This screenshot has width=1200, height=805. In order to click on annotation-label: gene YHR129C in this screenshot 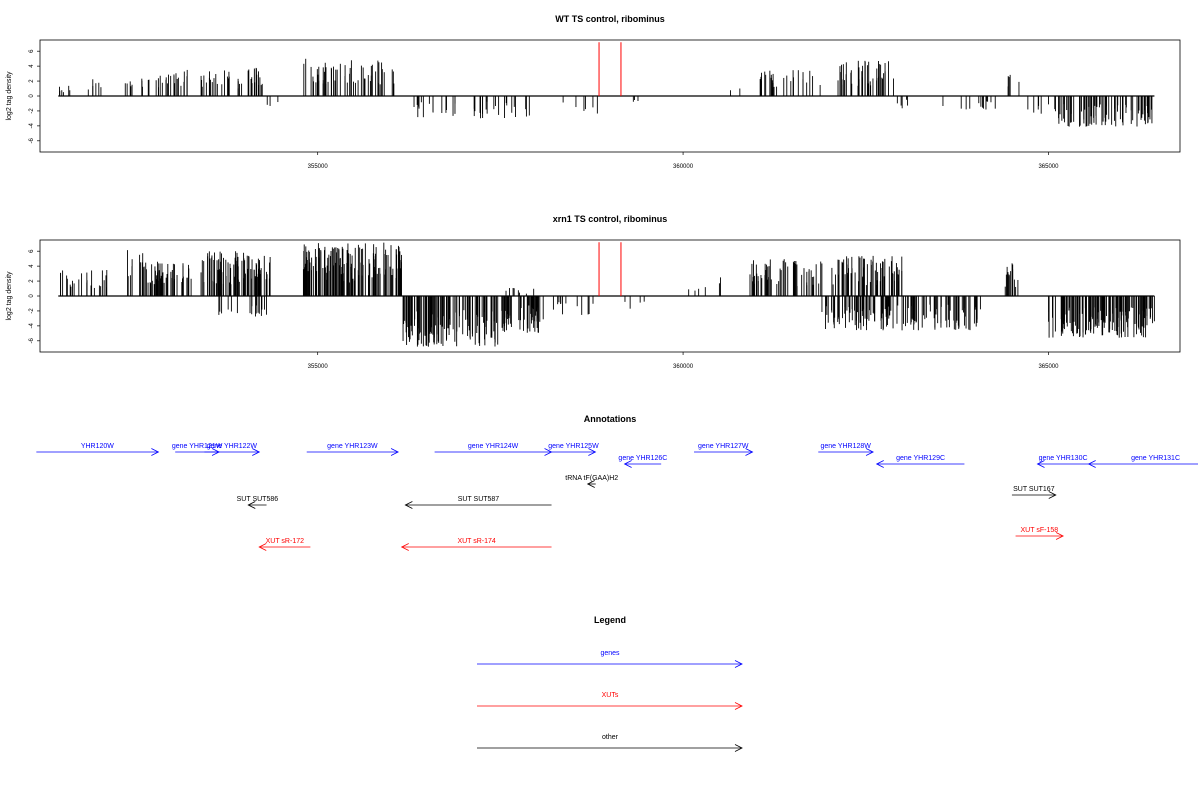, I will do `click(920, 458)`.